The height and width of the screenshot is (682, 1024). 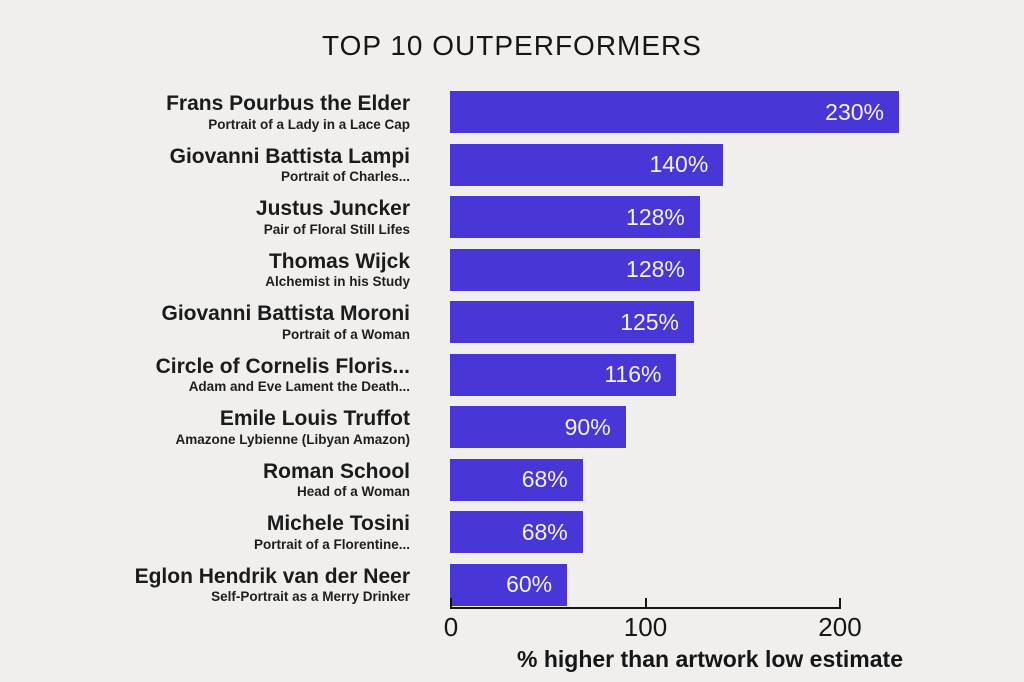 I want to click on artist-name: Eglon Hendrik van der Neer, so click(x=272, y=576).